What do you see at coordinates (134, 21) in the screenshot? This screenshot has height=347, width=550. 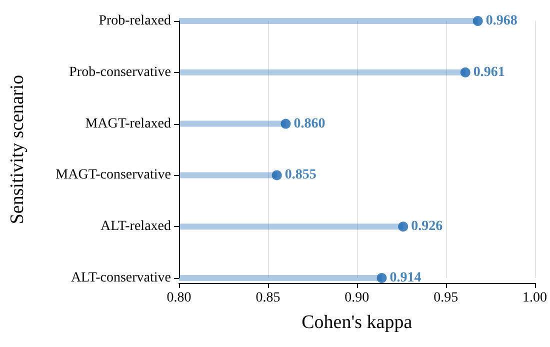 I see `y-tick-label: Prob-relaxed` at bounding box center [134, 21].